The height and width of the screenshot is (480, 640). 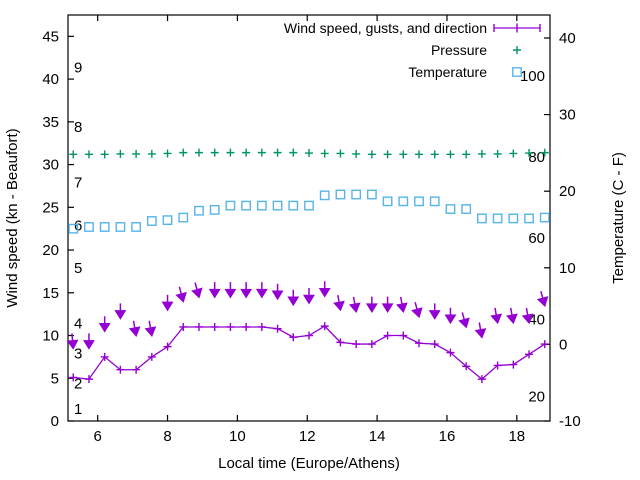 What do you see at coordinates (377, 436) in the screenshot?
I see `x-tick-label: 14` at bounding box center [377, 436].